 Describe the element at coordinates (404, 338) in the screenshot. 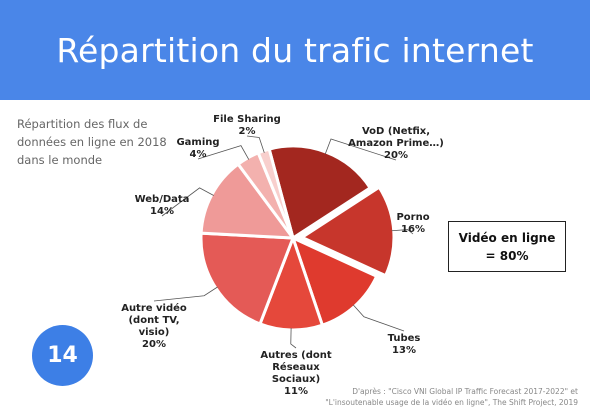

I see `slice-name-label: Tubes` at that location.